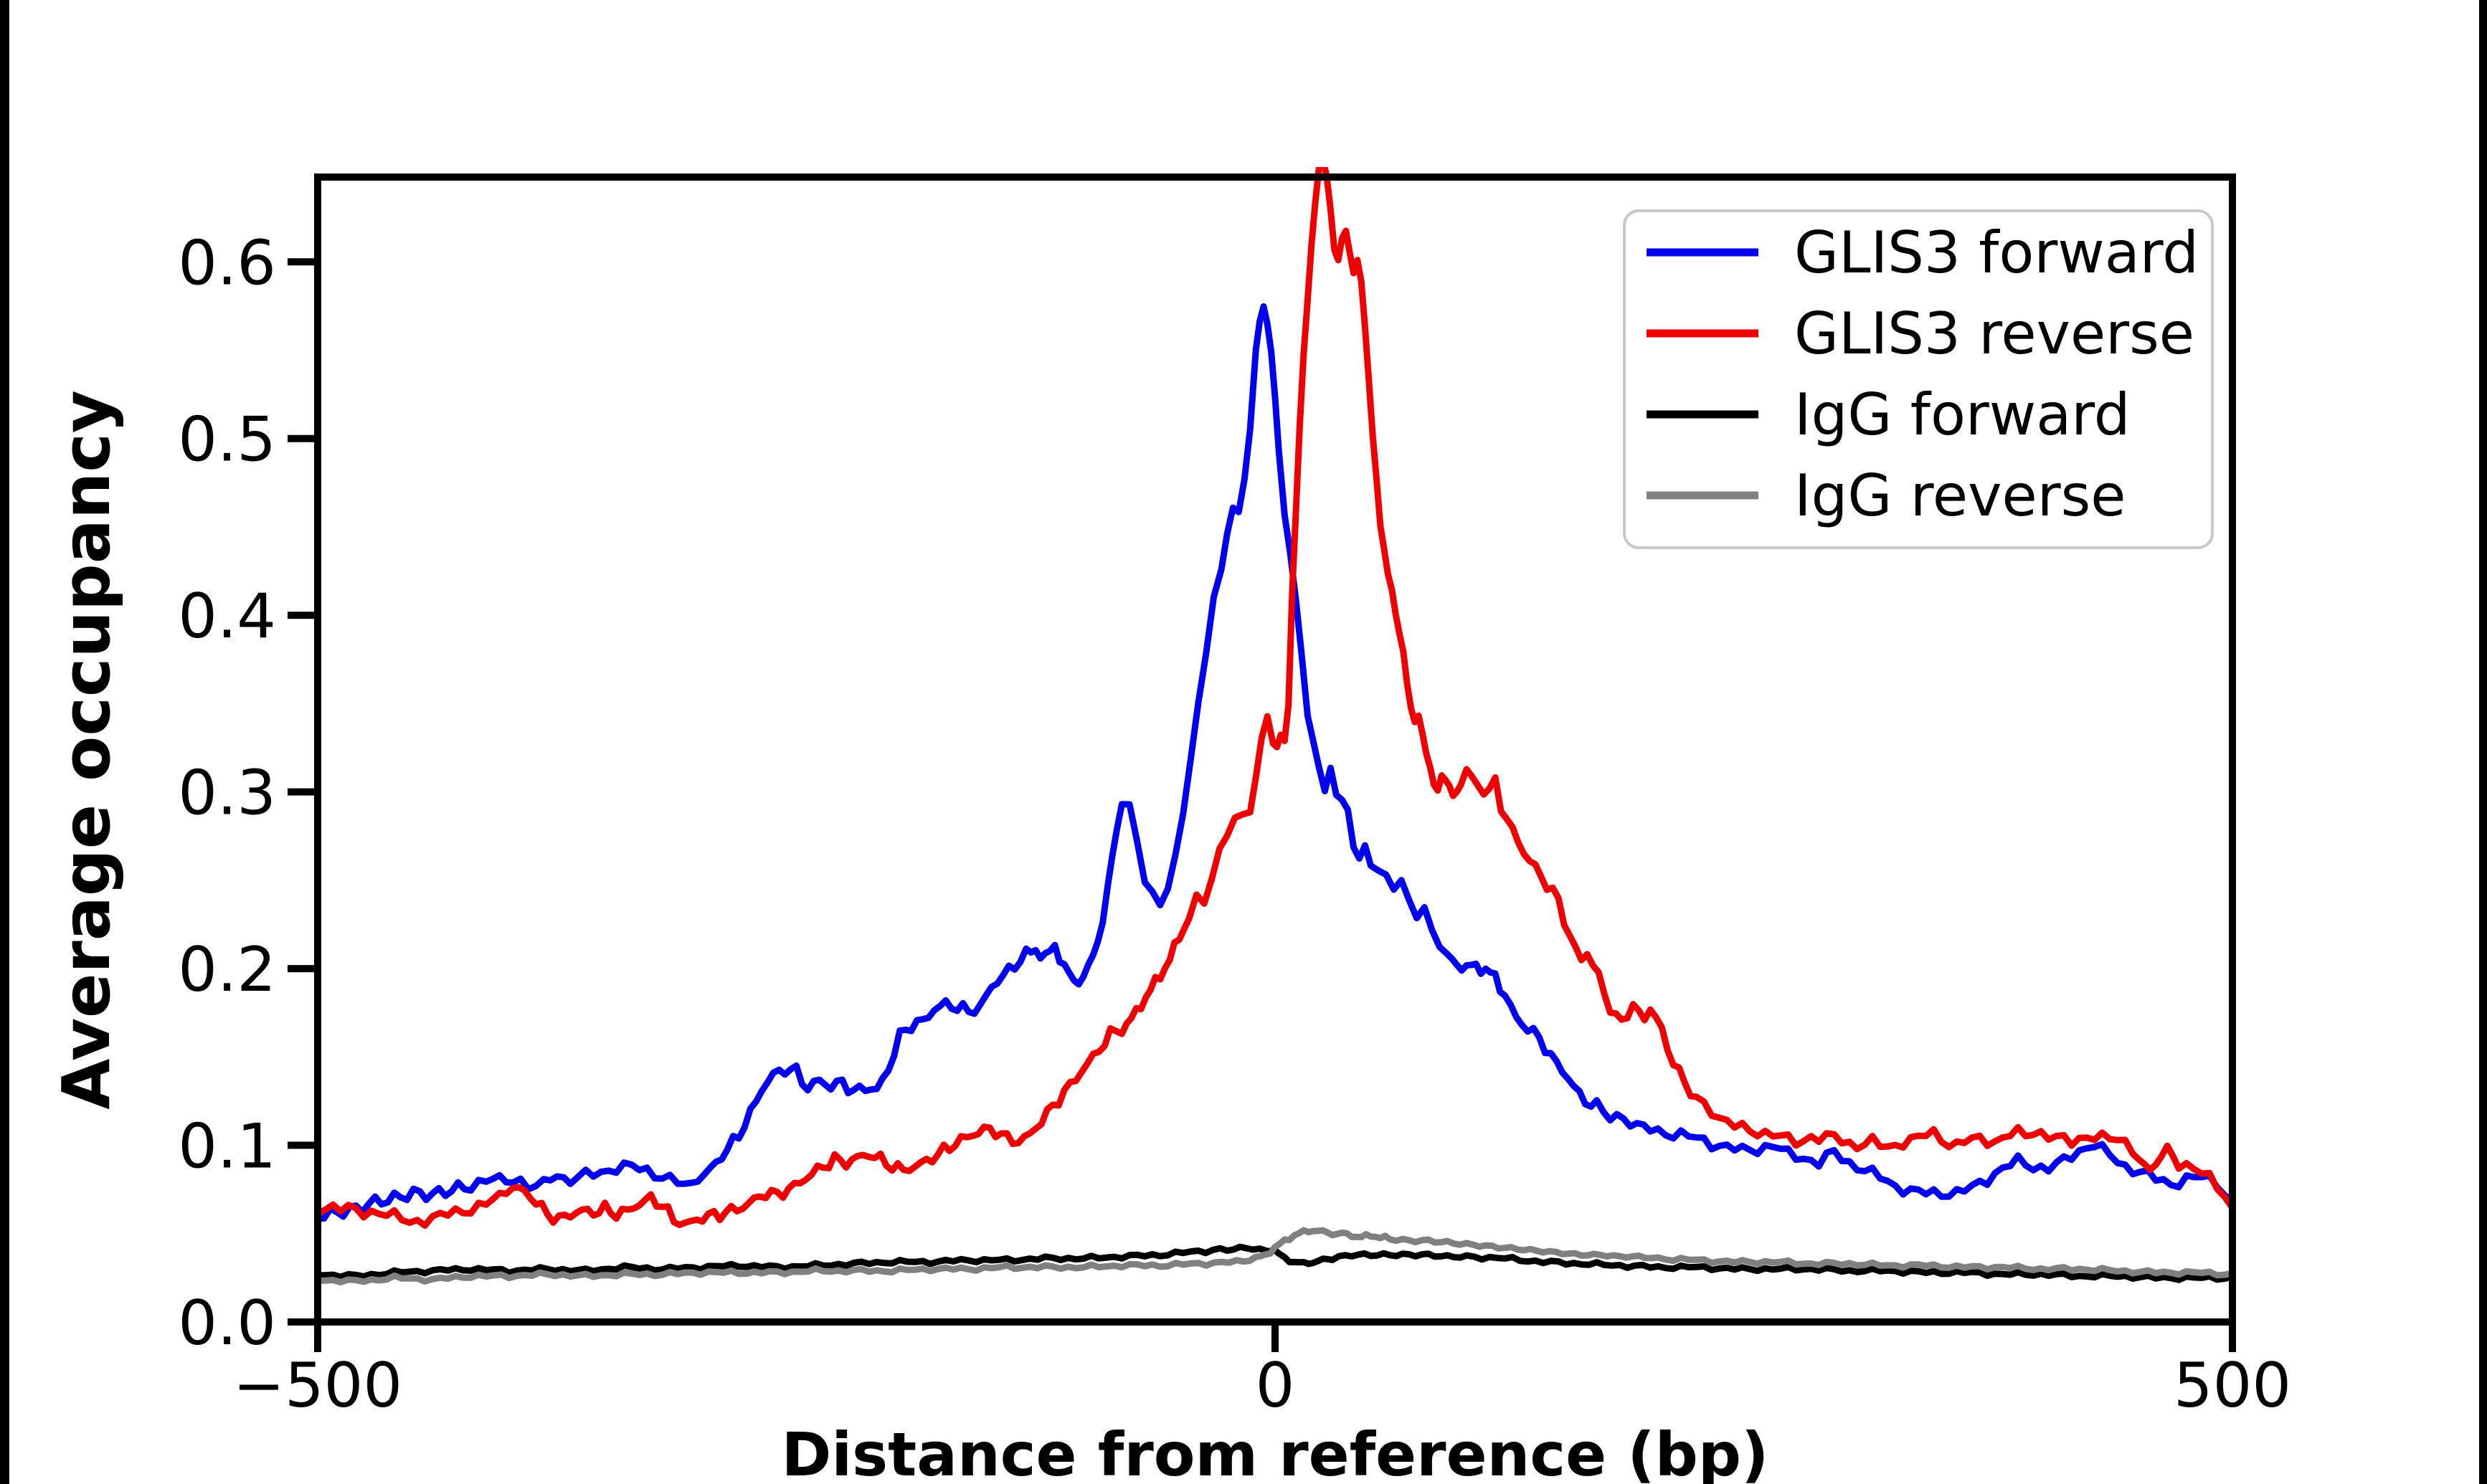  Describe the element at coordinates (227, 263) in the screenshot. I see `y-tick-label: 0.6` at that location.